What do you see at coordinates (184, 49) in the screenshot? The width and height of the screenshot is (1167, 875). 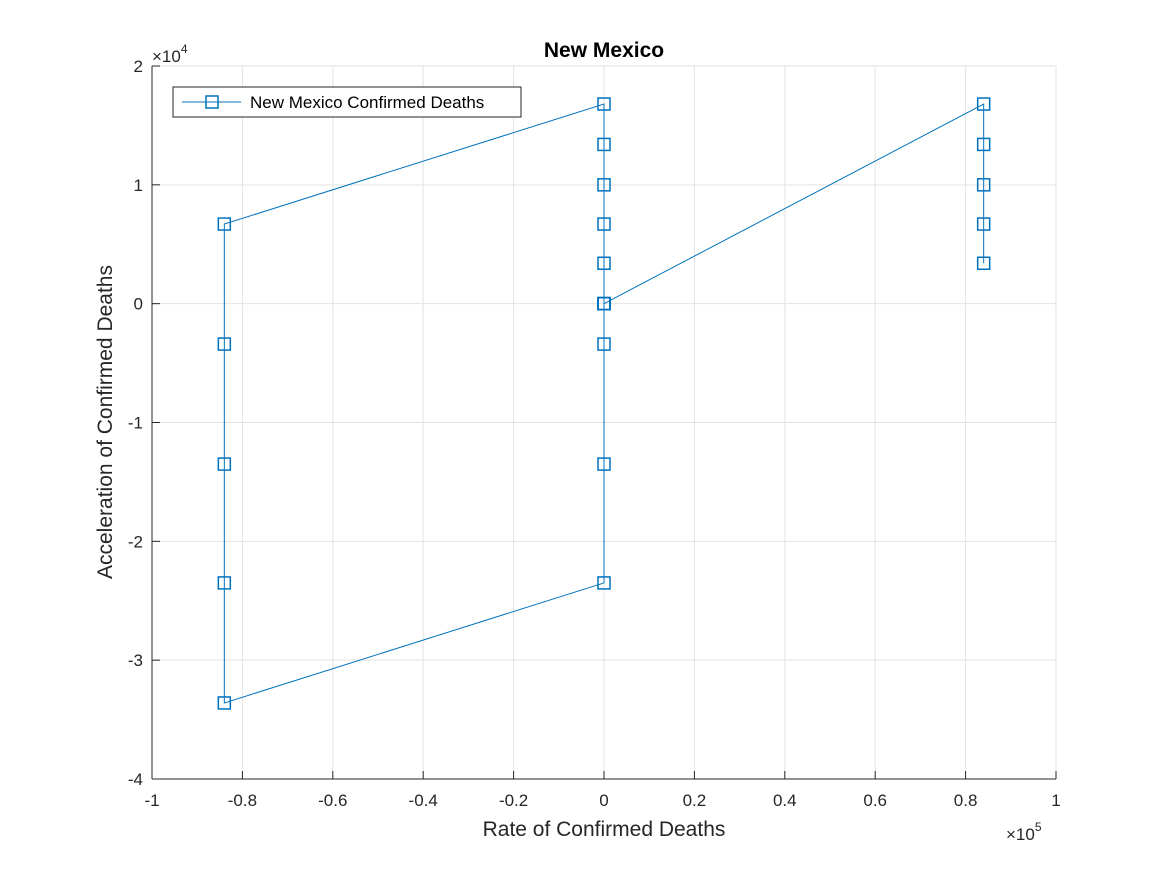 I see `y-exponent-power: 4` at bounding box center [184, 49].